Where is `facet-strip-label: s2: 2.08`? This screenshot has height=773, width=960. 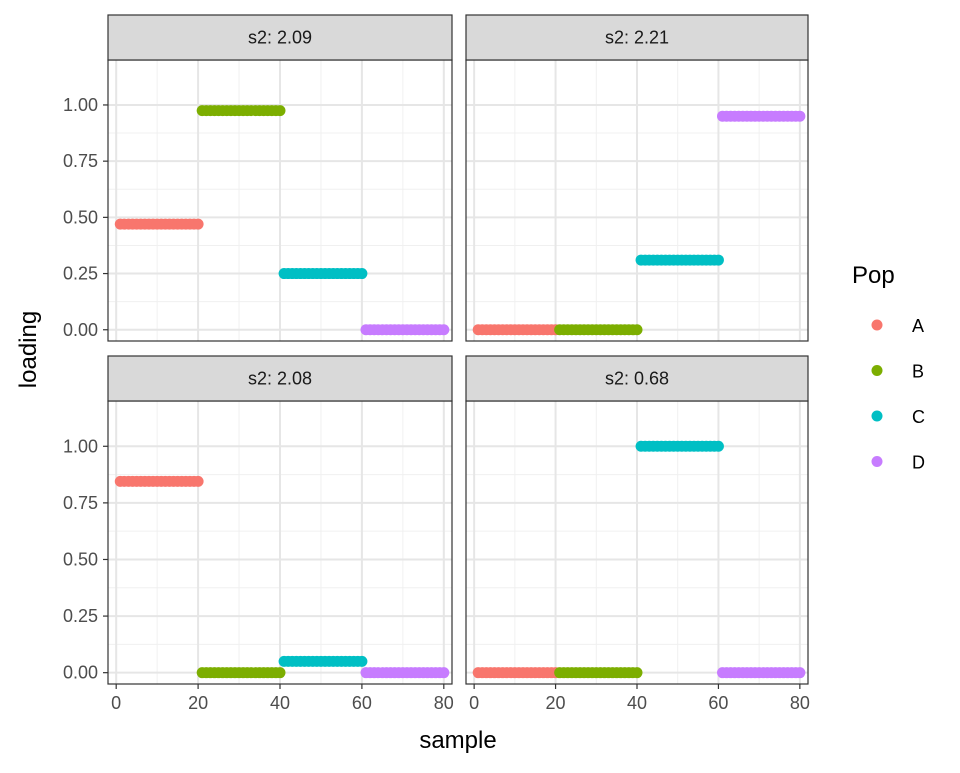
facet-strip-label: s2: 2.08 is located at coordinates (280, 379).